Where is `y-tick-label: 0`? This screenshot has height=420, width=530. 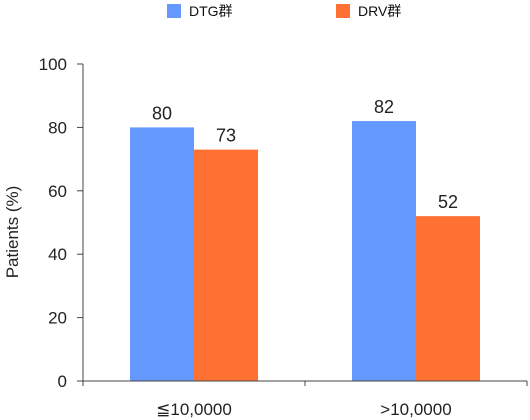
y-tick-label: 0 is located at coordinates (62, 381).